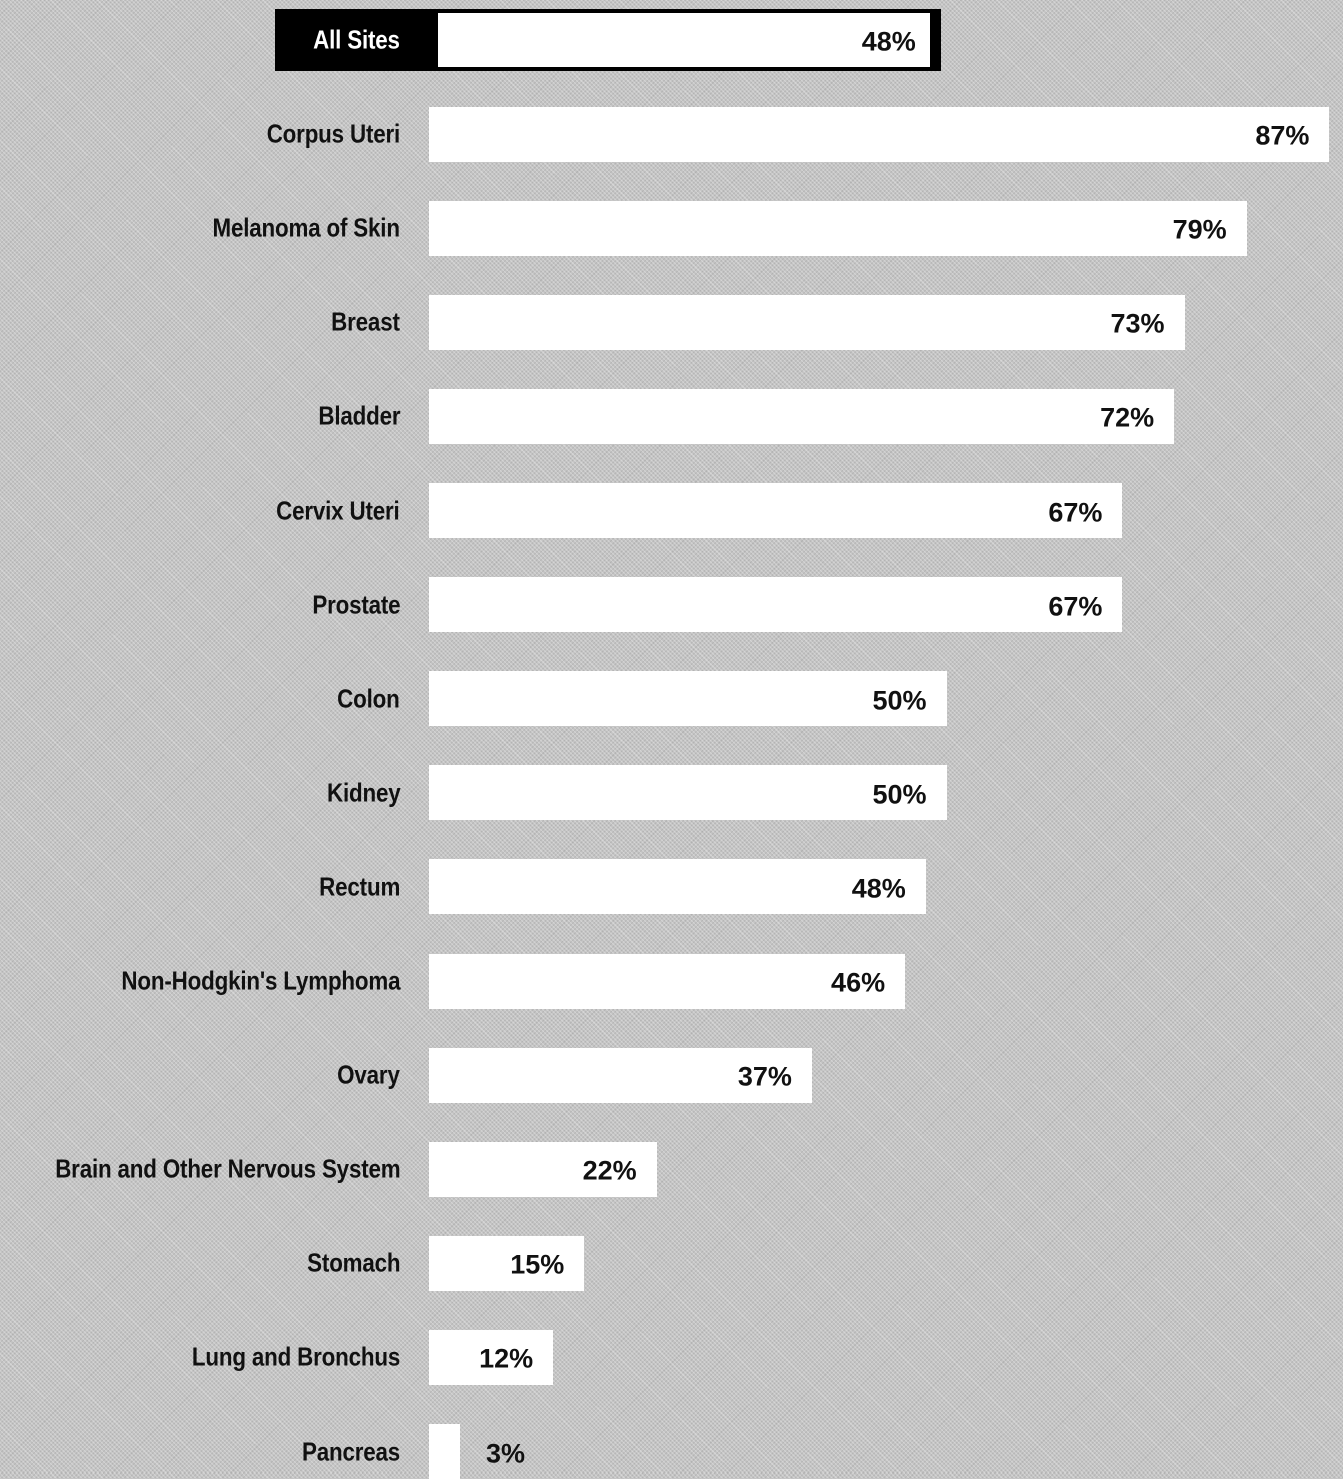 The image size is (1343, 1479). I want to click on category-label-melanoma-of-skin: Melanoma of Skin, so click(306, 227).